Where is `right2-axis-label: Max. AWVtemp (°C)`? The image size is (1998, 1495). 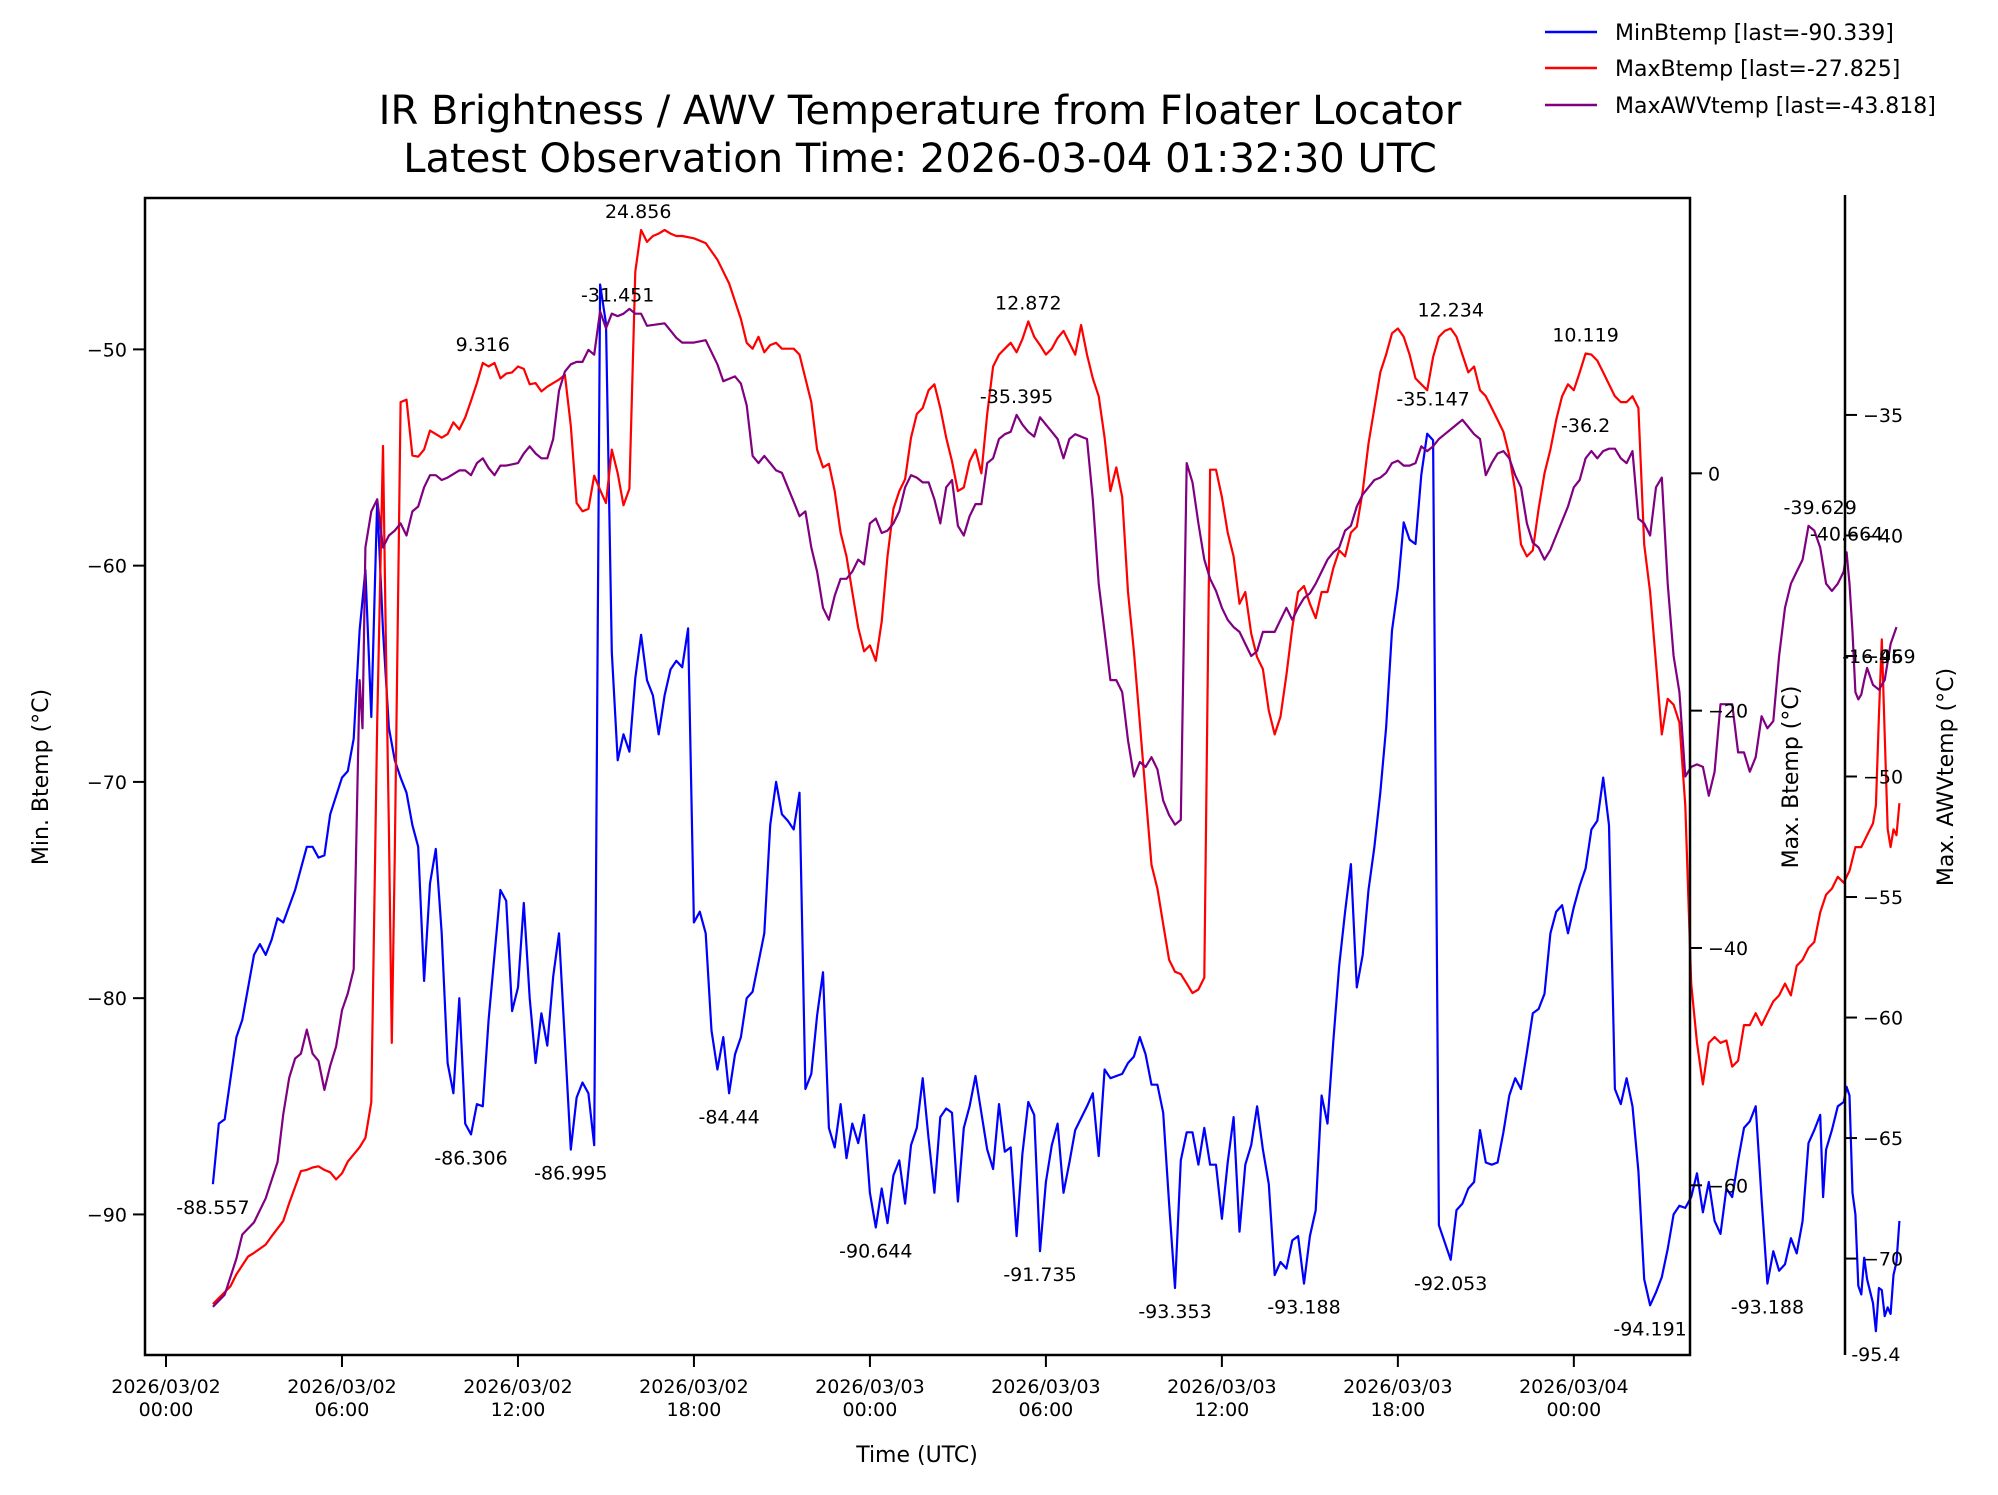
right2-axis-label: Max. AWVtemp (°C) is located at coordinates (1946, 777).